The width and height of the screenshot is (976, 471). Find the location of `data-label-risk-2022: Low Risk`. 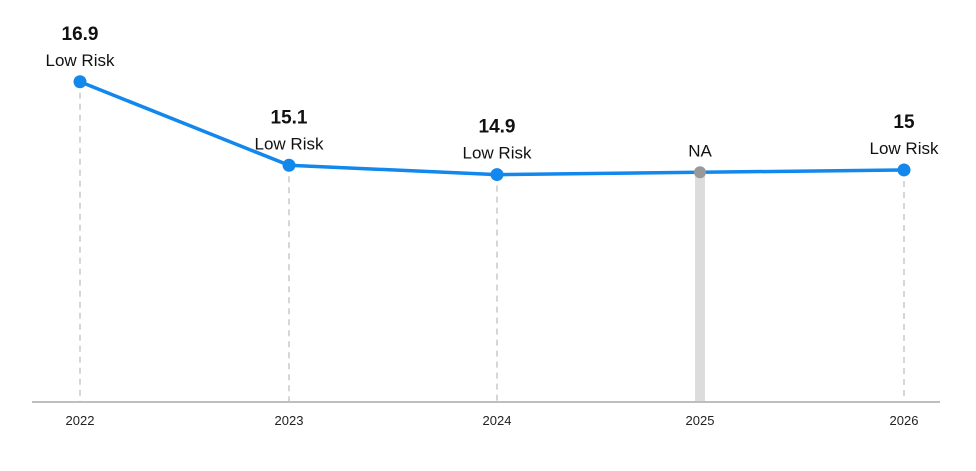

data-label-risk-2022: Low Risk is located at coordinates (80, 60).